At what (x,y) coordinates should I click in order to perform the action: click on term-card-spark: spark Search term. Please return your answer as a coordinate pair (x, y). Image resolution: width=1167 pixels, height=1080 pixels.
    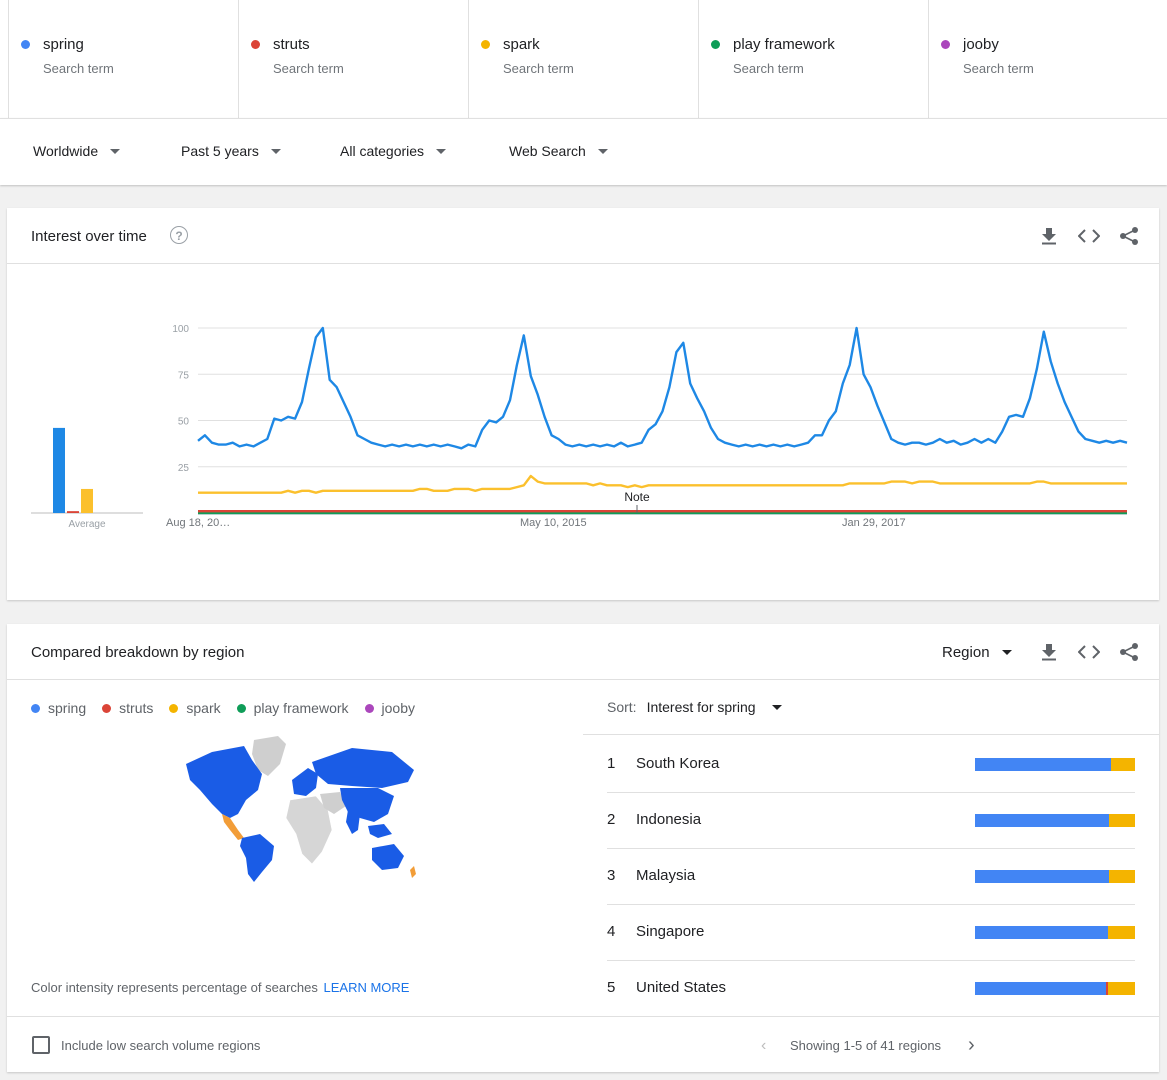
    Looking at the image, I should click on (583, 59).